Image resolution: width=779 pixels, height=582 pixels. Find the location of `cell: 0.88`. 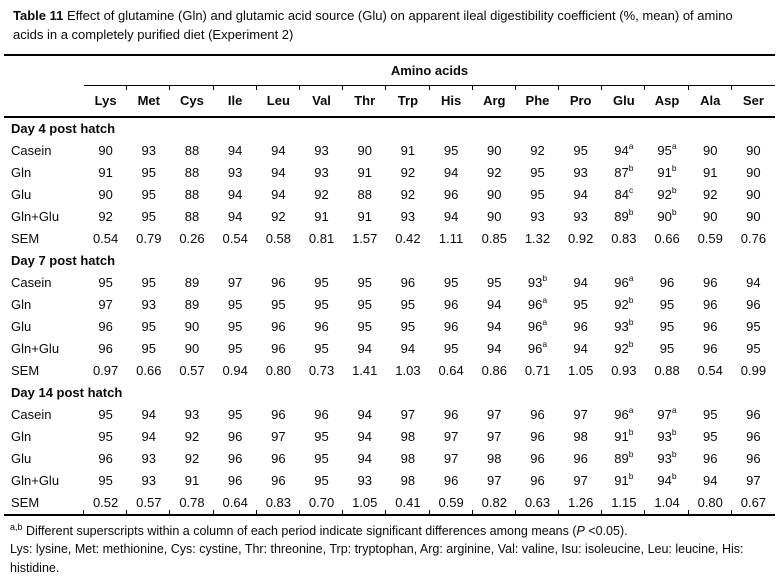

cell: 0.88 is located at coordinates (667, 371).